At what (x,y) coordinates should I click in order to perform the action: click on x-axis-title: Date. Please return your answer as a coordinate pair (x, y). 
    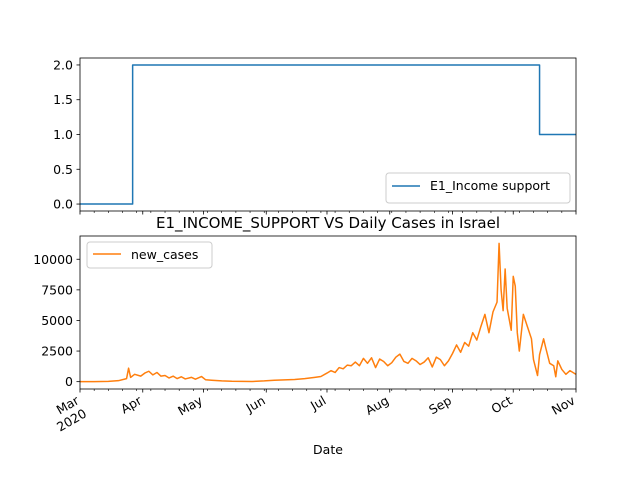
    Looking at the image, I should click on (328, 449).